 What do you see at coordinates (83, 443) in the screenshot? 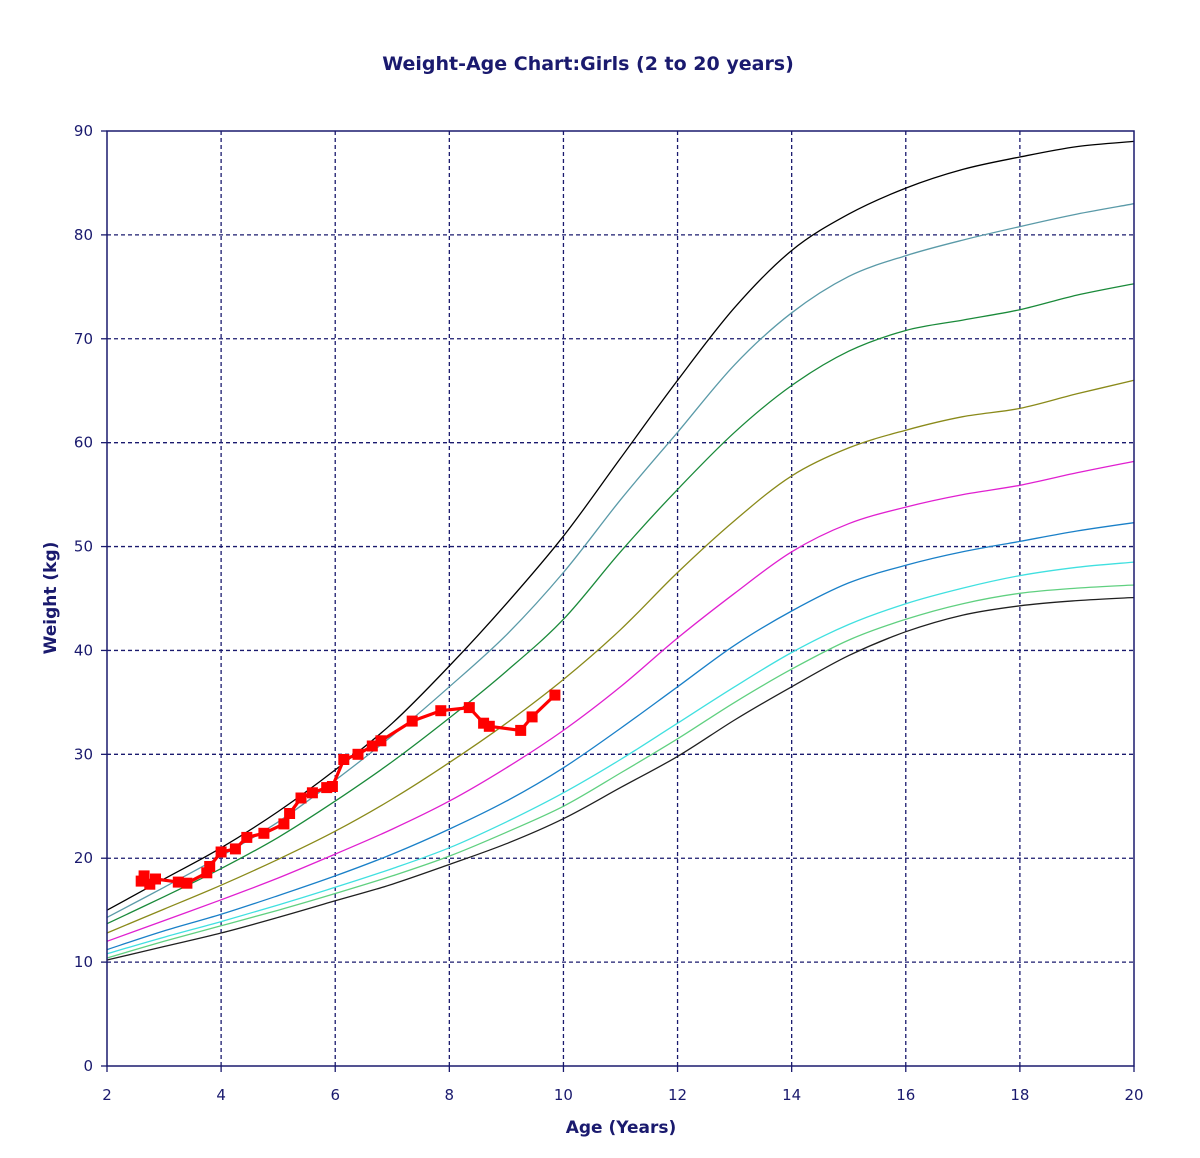
I see `y-tick-label: 60` at bounding box center [83, 443].